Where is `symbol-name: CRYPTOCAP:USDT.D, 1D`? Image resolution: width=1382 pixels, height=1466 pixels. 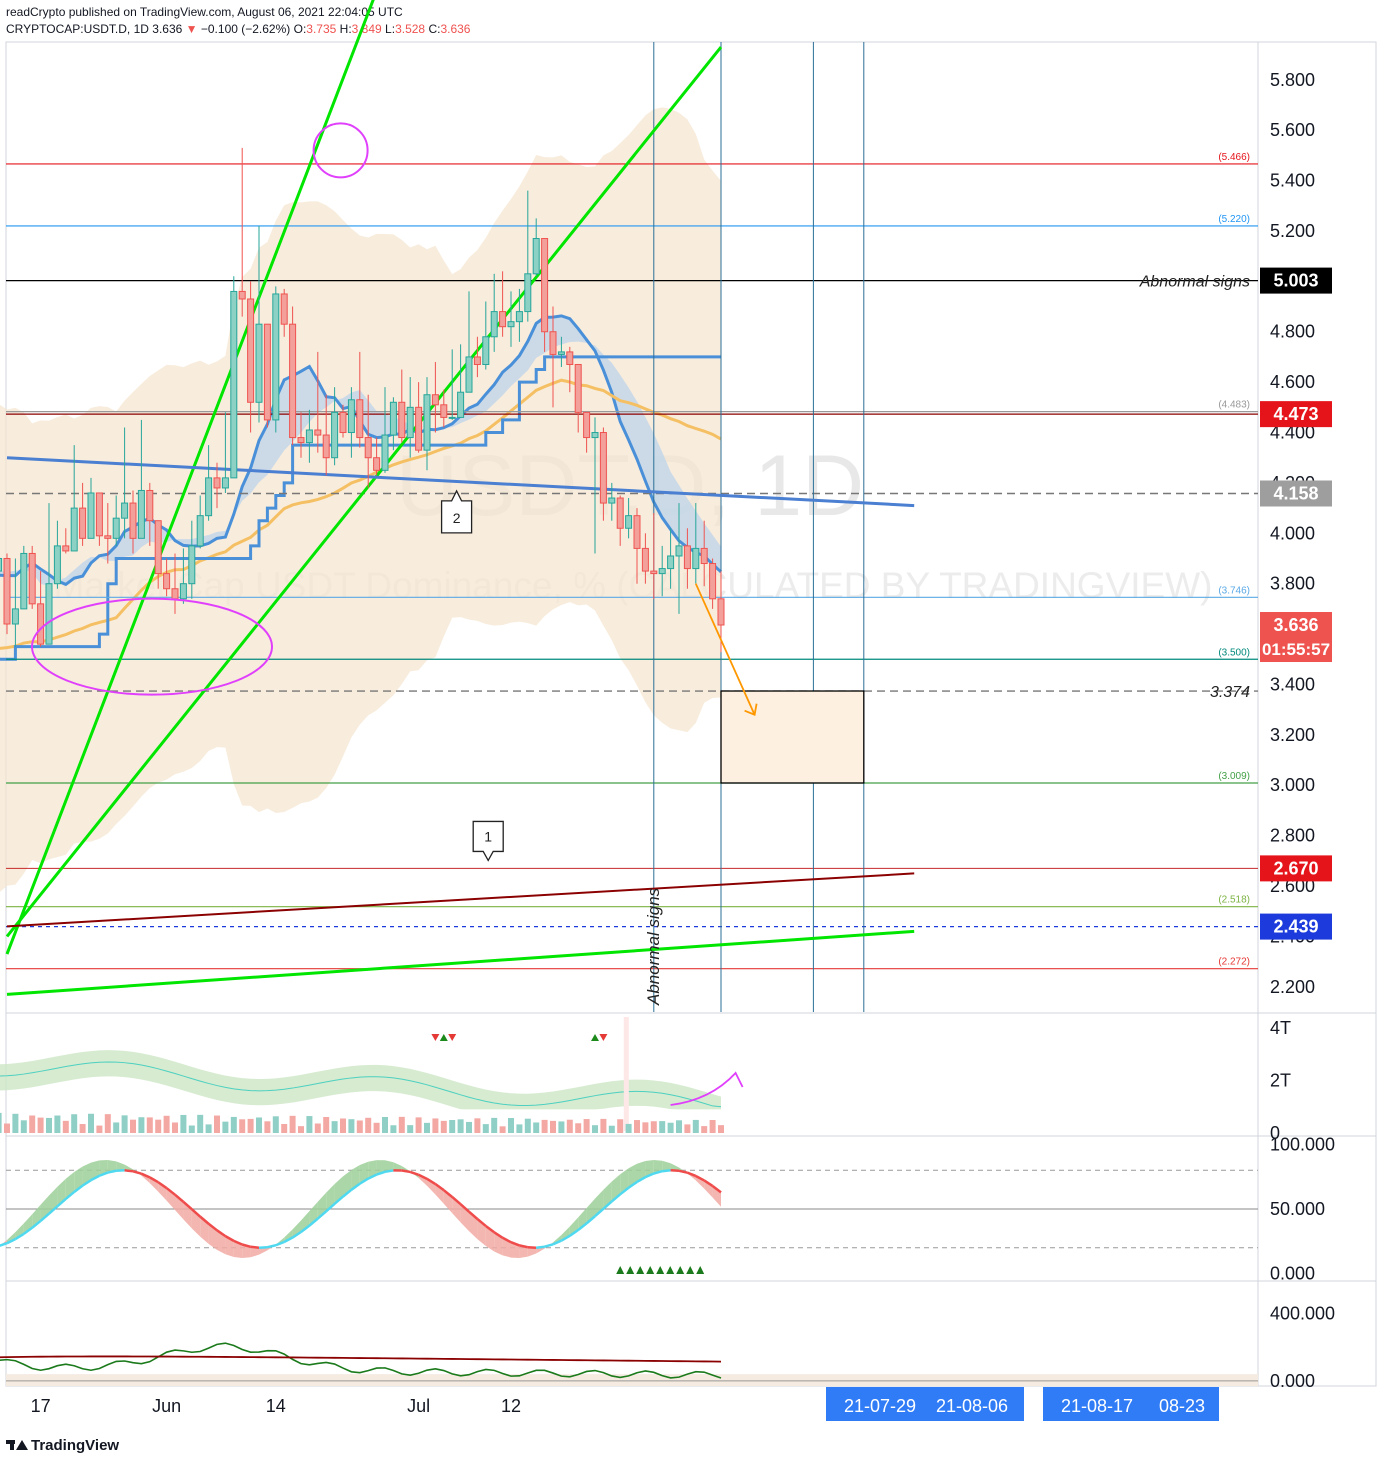
symbol-name: CRYPTOCAP:USDT.D, 1D is located at coordinates (77, 29).